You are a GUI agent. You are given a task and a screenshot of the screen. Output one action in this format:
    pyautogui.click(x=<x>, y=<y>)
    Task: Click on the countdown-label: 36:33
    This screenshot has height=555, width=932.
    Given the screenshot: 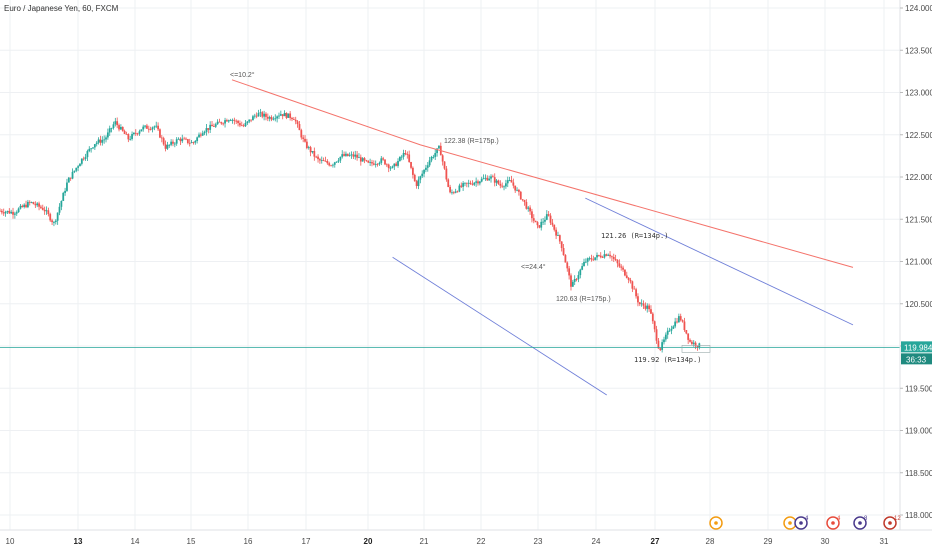 What is the action you would take?
    pyautogui.click(x=916, y=359)
    